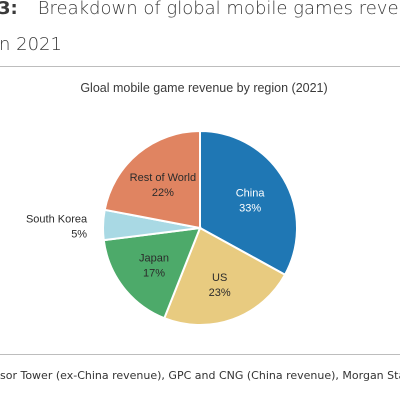 This screenshot has height=400, width=400. Describe the element at coordinates (9, 9) in the screenshot. I see `figure-number: 3:` at that location.